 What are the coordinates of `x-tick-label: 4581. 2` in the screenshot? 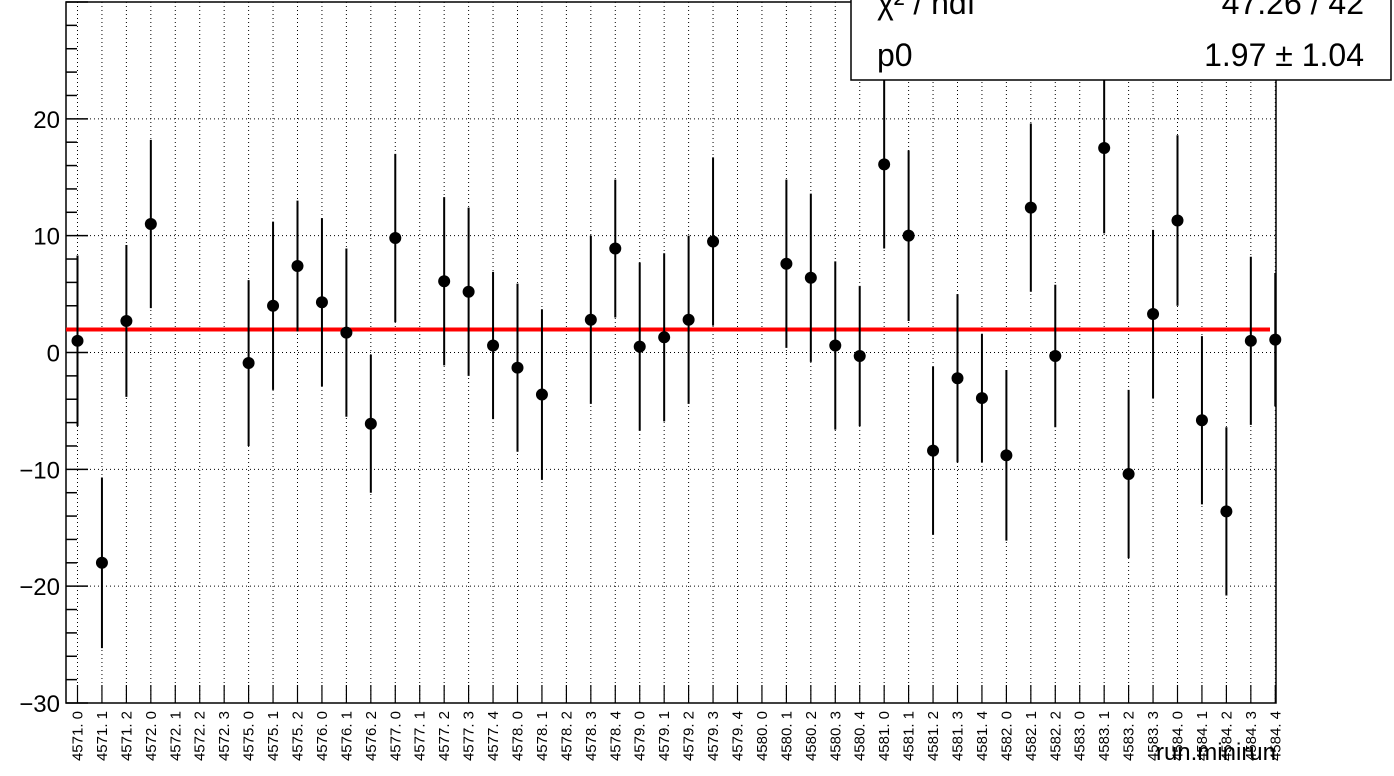 It's located at (933, 736).